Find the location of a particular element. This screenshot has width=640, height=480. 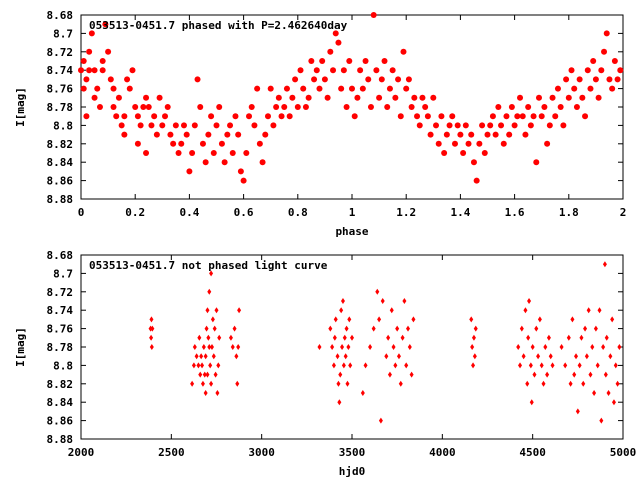

x-tick-label: 1.4 is located at coordinates (460, 212).